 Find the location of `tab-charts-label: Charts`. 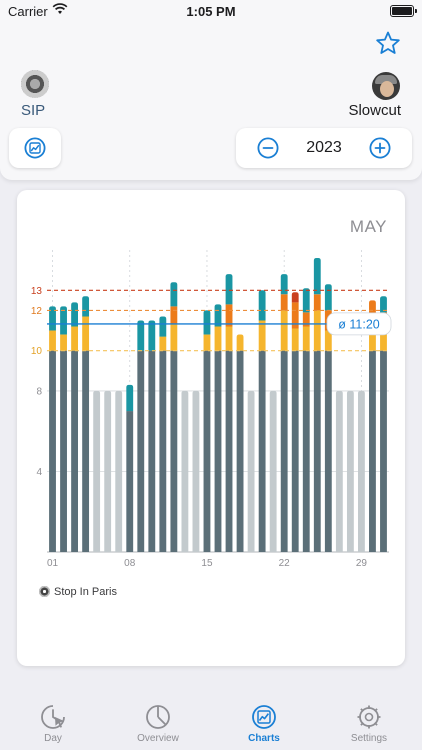

tab-charts-label: Charts is located at coordinates (264, 738).